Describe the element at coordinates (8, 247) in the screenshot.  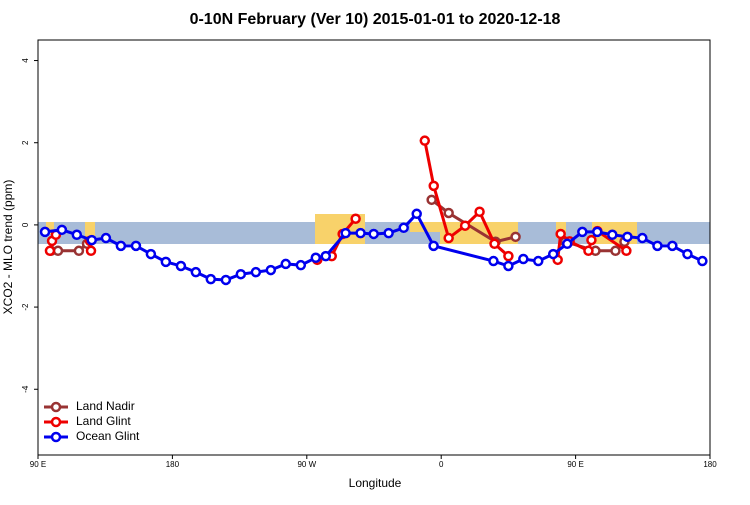
I see `y-axis-label: XCO2 - MLO trend (ppm)` at that location.